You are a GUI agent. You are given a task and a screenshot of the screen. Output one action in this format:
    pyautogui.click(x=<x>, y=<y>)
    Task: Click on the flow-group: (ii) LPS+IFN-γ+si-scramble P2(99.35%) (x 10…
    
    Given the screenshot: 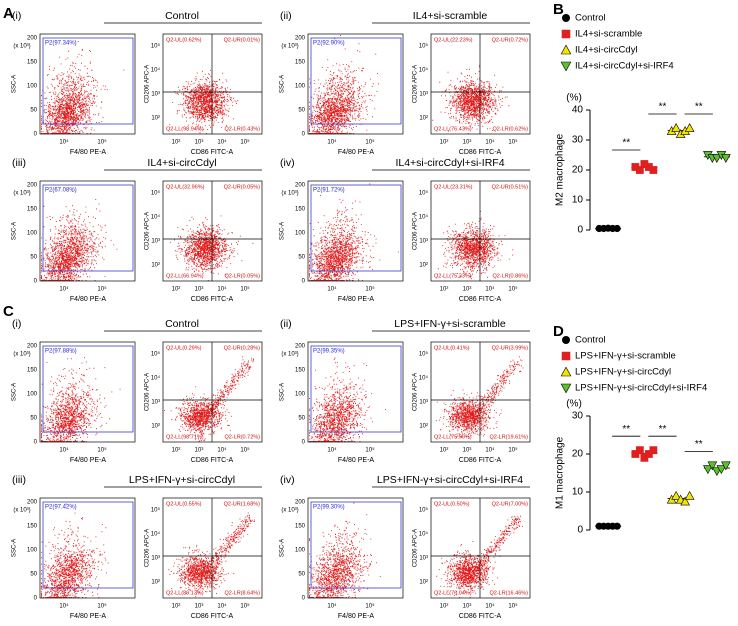 What is the action you would take?
    pyautogui.click(x=405, y=391)
    